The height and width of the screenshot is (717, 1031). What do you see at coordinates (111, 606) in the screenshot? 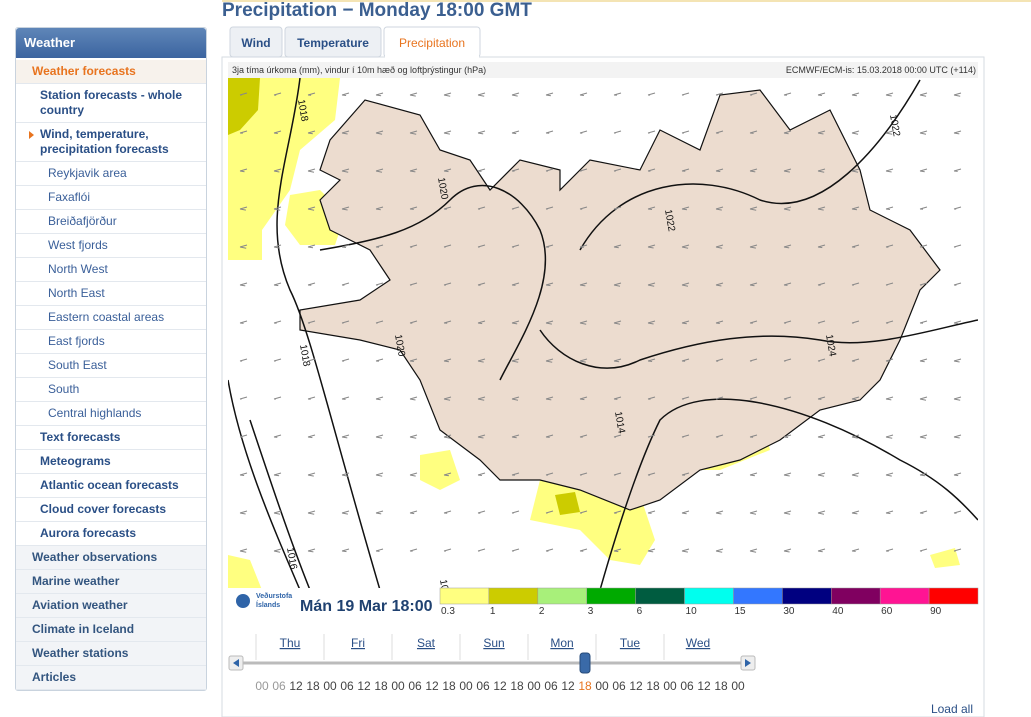
I see `menu-item: Aviation weather` at bounding box center [111, 606].